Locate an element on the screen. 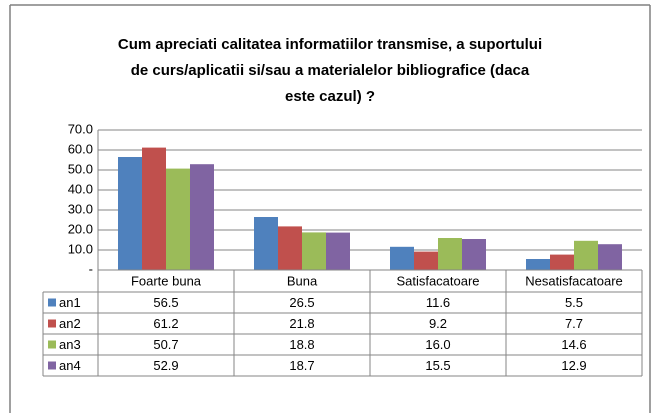 This screenshot has width=658, height=413. y-tick-label: 50.0 is located at coordinates (80, 168).